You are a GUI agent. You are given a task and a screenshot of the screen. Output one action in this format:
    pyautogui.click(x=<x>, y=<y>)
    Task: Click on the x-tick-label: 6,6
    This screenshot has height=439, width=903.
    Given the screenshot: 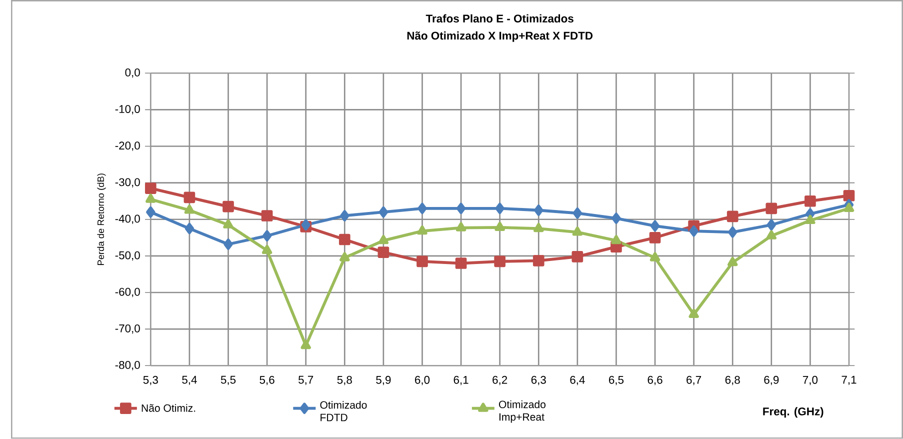 What is the action you would take?
    pyautogui.click(x=655, y=381)
    